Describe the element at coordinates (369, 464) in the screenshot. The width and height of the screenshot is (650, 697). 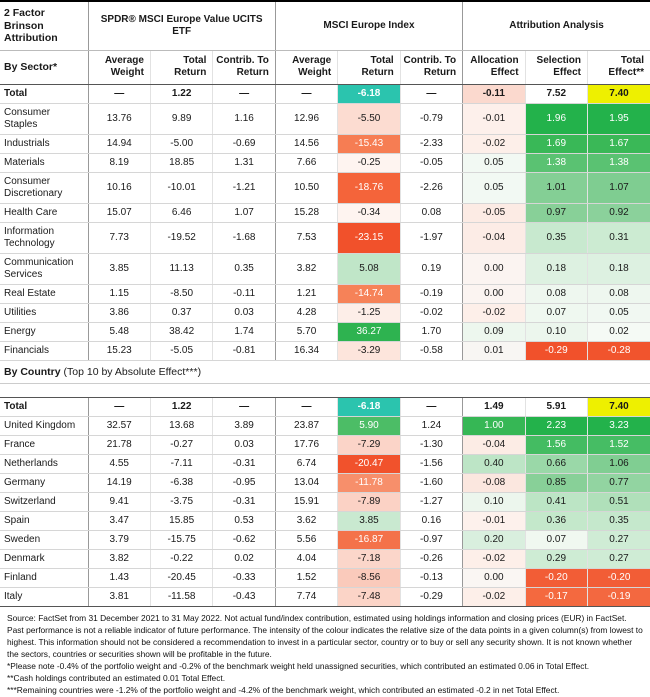
I see `value-cell: -20.47` at that location.